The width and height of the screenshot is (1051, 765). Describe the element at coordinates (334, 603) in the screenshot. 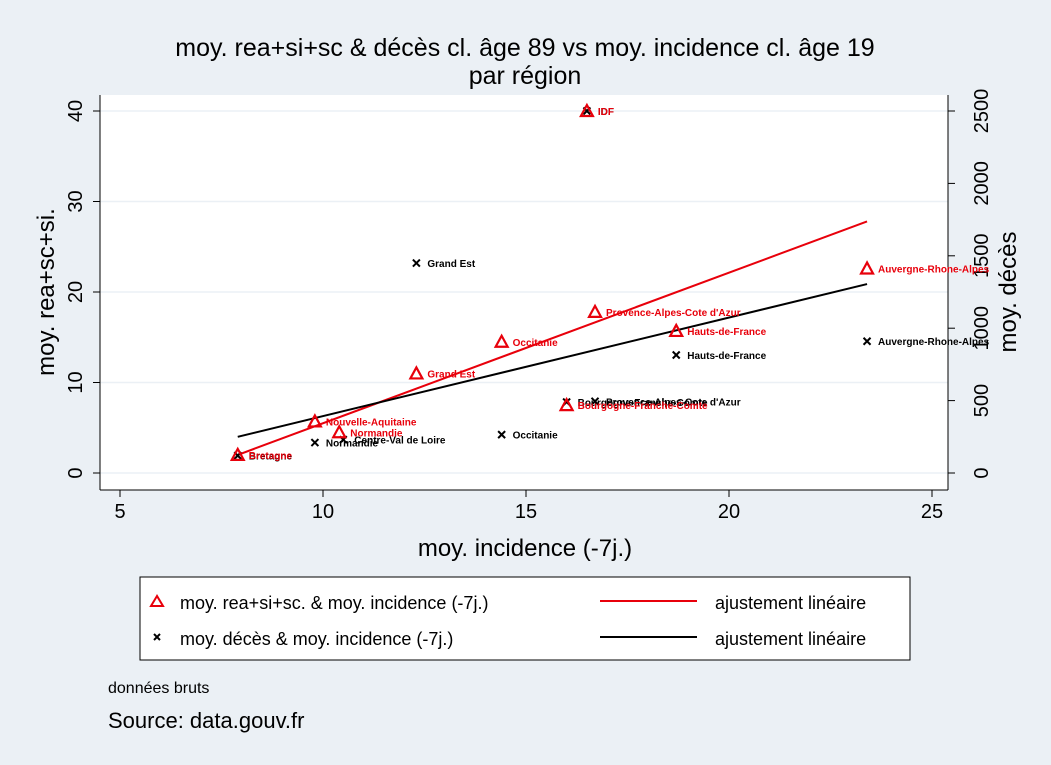

I see `legend-series-1: moy. rea+si+sc. & moy. incidence (-7j.)` at that location.